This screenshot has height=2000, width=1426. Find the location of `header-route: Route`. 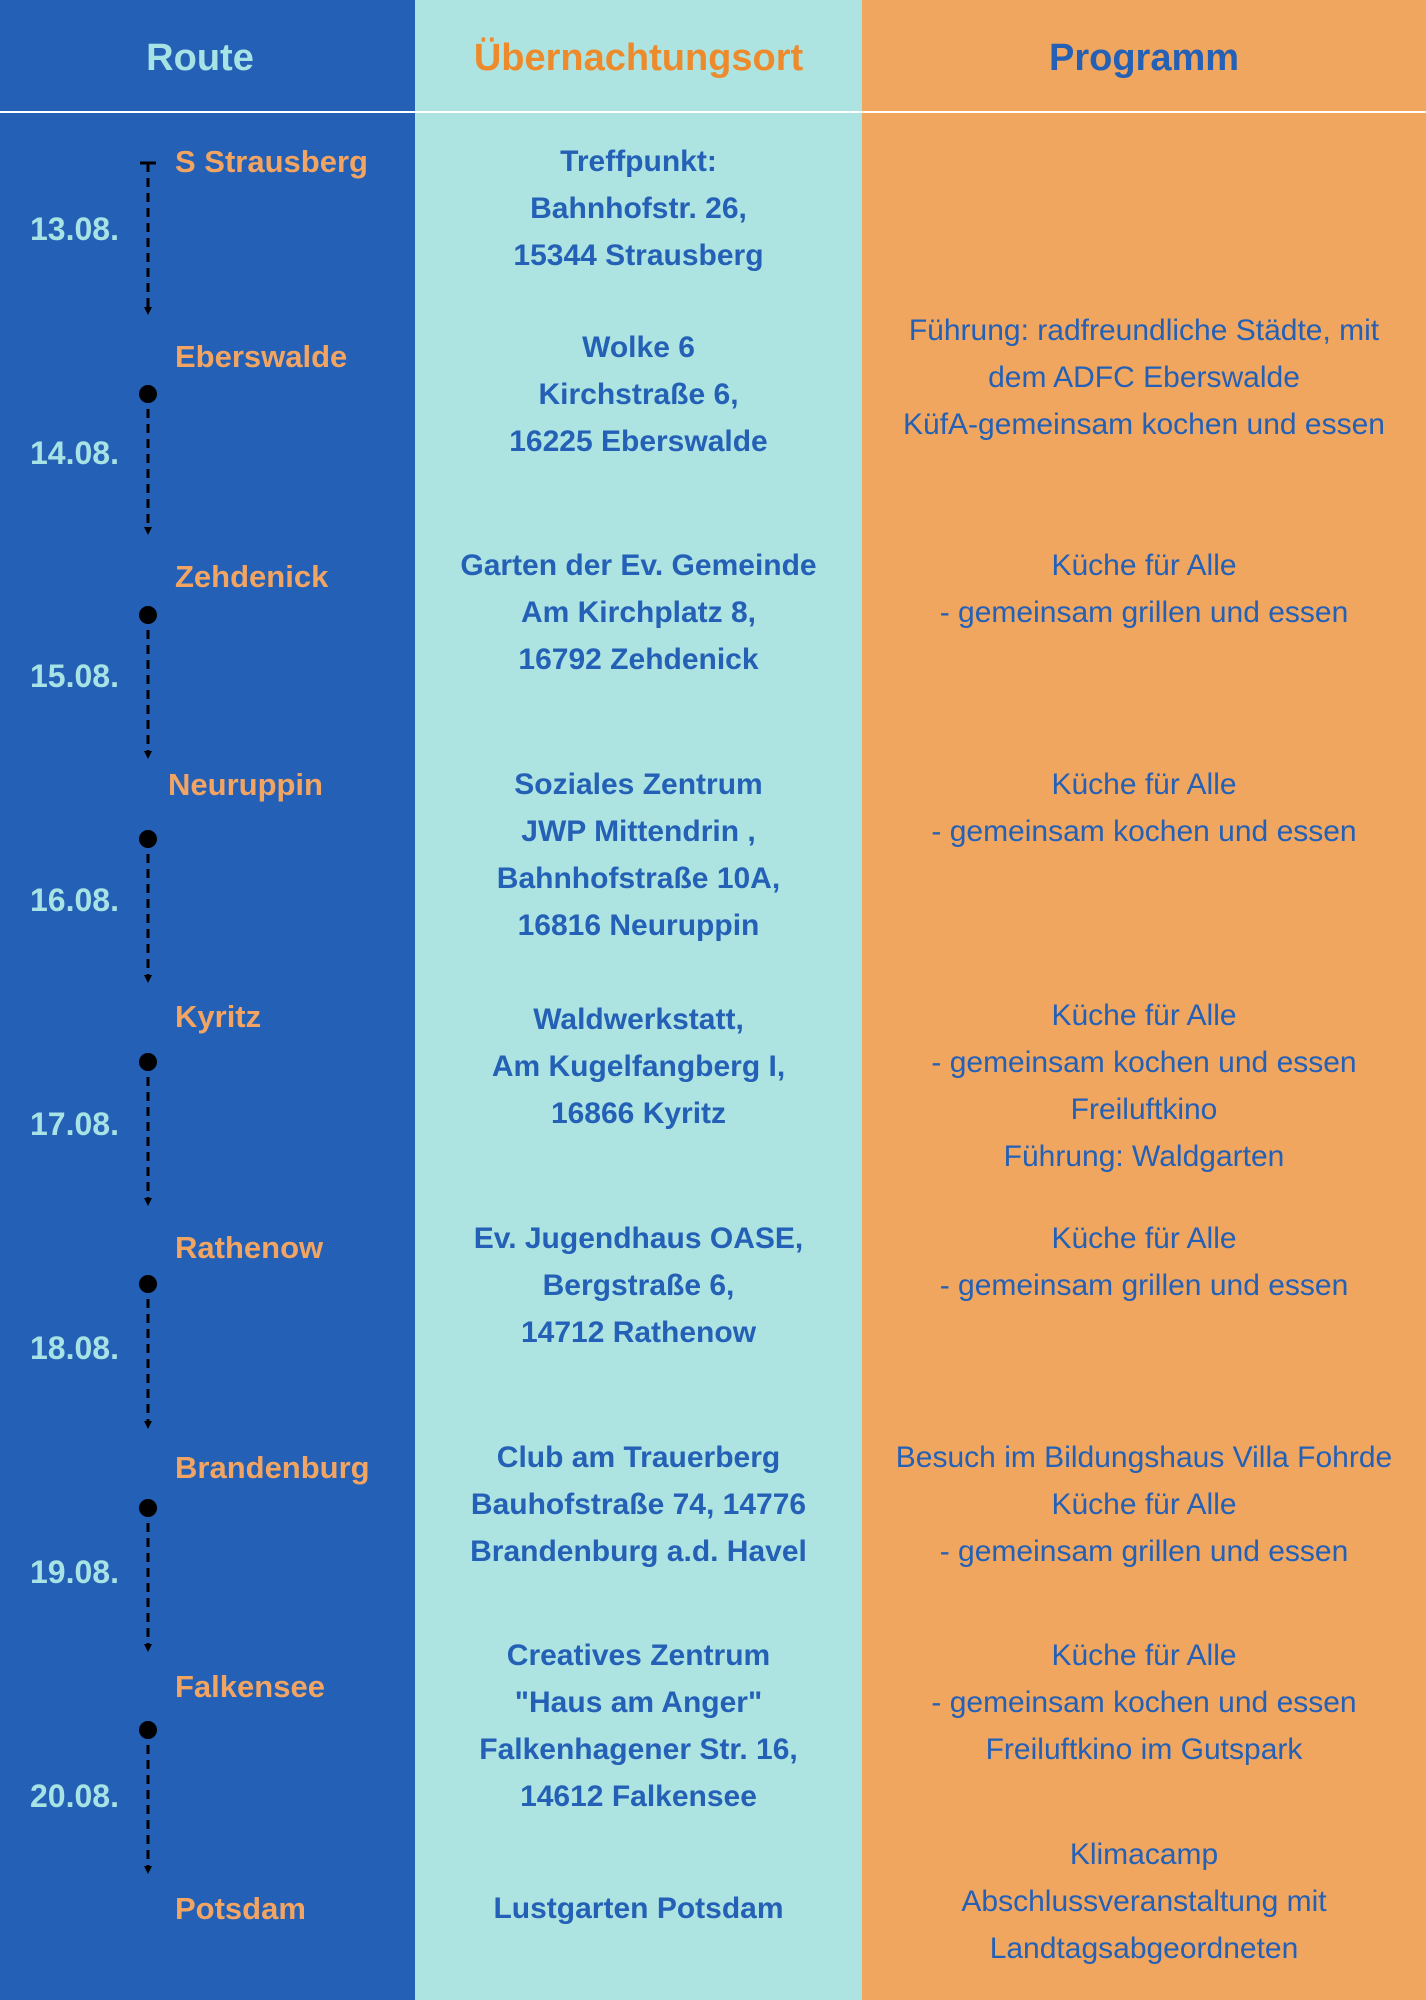

header-route: Route is located at coordinates (200, 58).